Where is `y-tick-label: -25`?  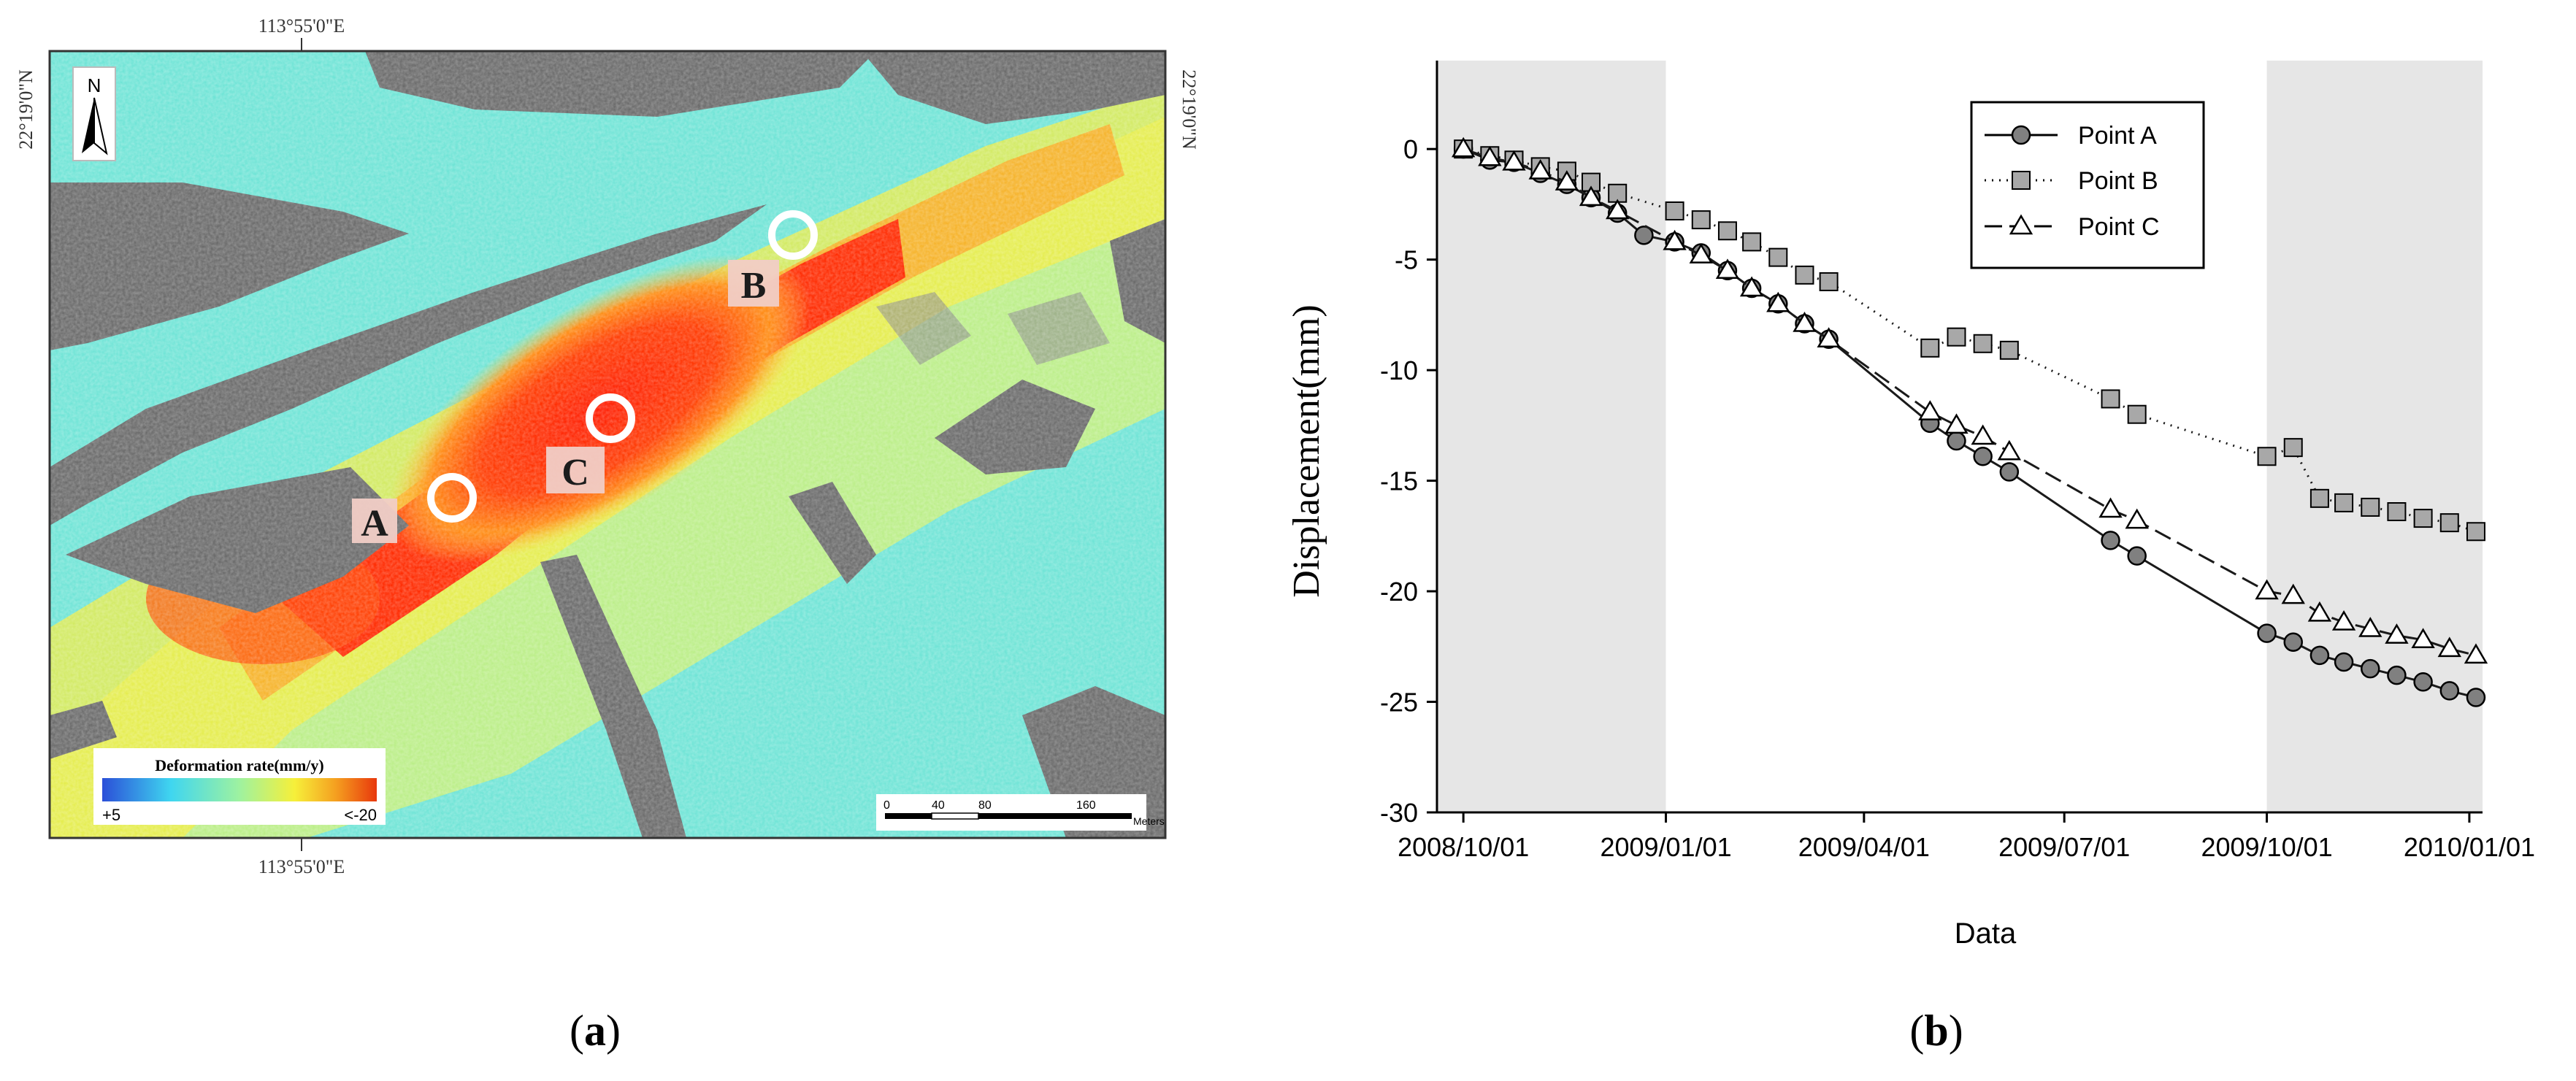 y-tick-label: -25 is located at coordinates (1399, 703).